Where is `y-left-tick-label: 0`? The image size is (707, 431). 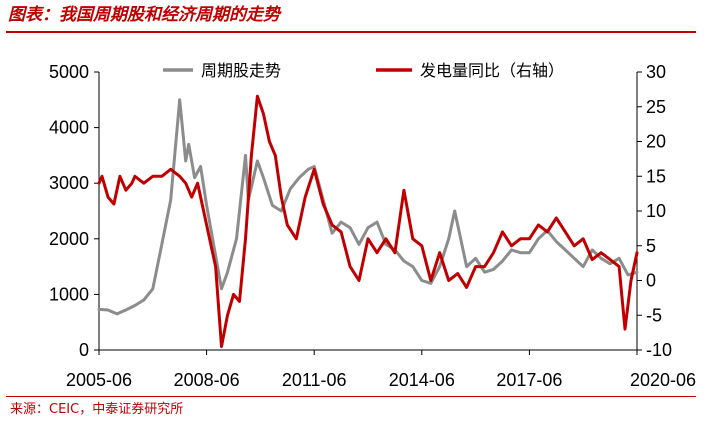 y-left-tick-label: 0 is located at coordinates (84, 350).